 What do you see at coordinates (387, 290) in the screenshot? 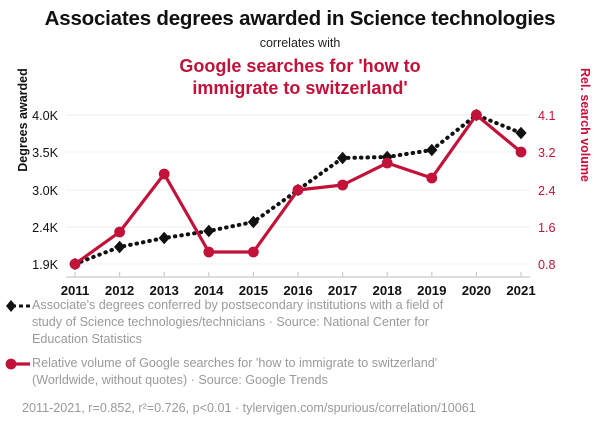
I see `x-axis-tick-label: 2018` at bounding box center [387, 290].